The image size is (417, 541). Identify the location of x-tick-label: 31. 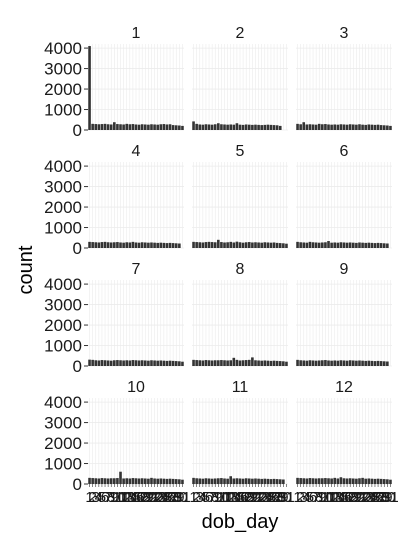
(286, 497).